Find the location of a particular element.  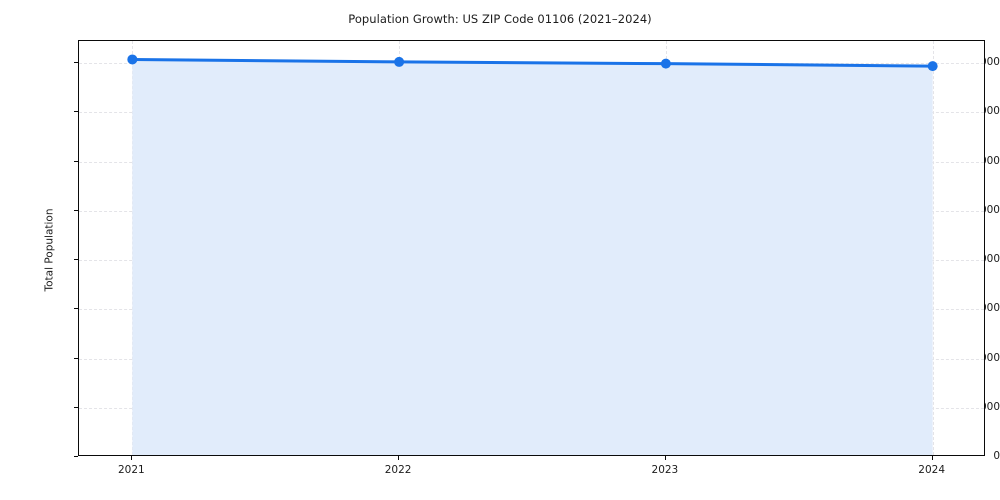

x-tick-label: 2023 is located at coordinates (665, 470).